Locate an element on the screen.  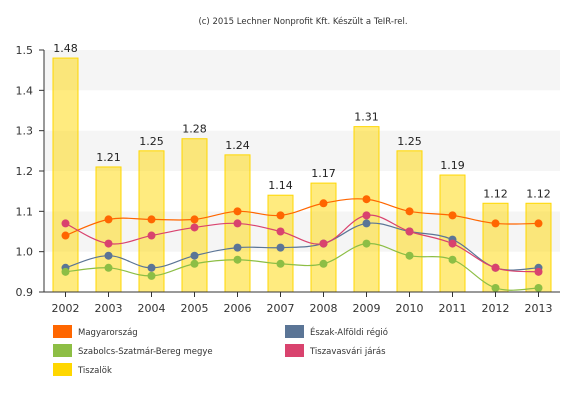
legend-label: Észak-Alföldi régió is located at coordinates (349, 332).